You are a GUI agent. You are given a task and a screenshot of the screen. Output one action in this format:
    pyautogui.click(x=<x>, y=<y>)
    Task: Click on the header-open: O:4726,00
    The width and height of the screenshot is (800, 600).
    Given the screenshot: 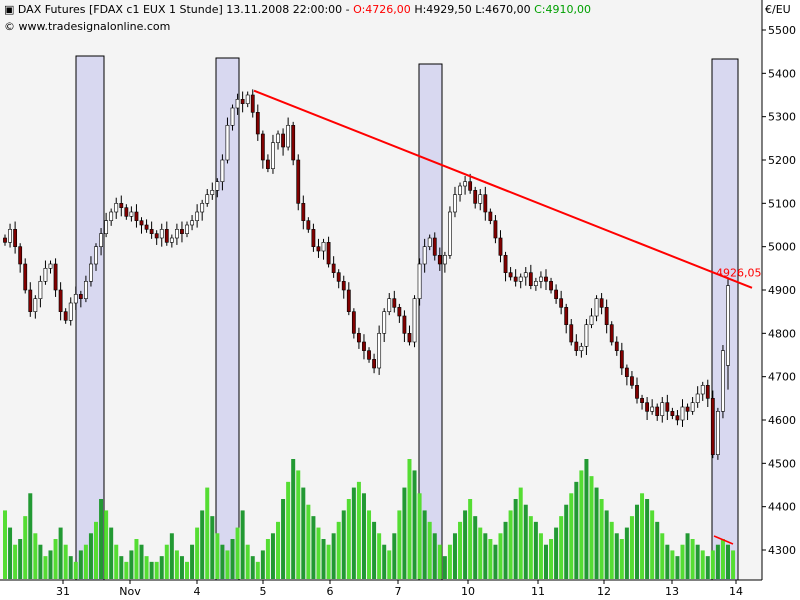 What is the action you would take?
    pyautogui.click(x=382, y=9)
    